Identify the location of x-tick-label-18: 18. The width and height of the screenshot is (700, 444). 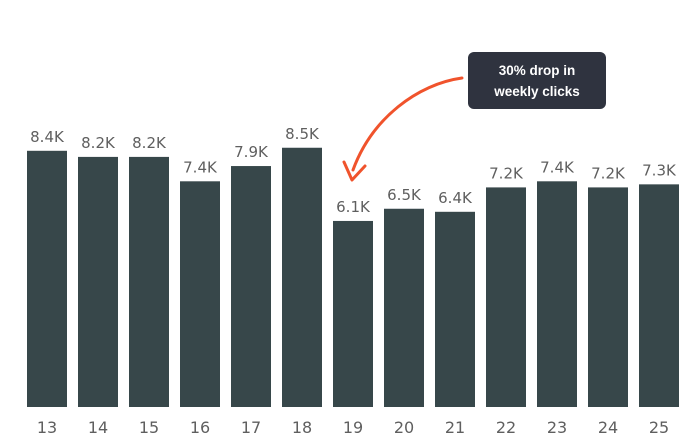
(302, 427).